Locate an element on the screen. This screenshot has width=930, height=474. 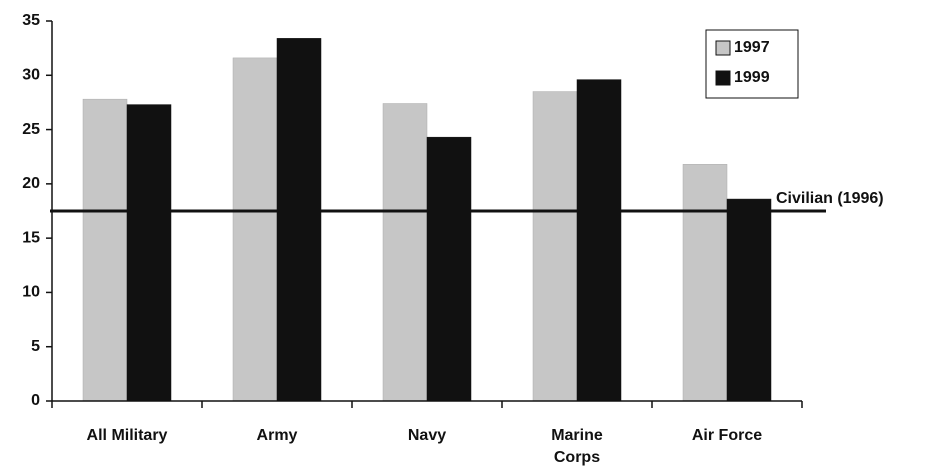
y-tick-label: 25 is located at coordinates (31, 129).